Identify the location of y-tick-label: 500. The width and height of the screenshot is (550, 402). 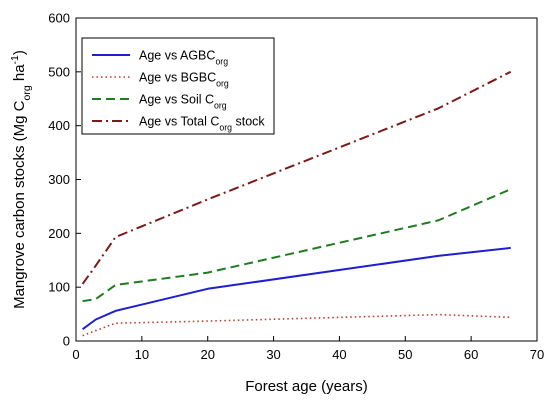
(59, 71).